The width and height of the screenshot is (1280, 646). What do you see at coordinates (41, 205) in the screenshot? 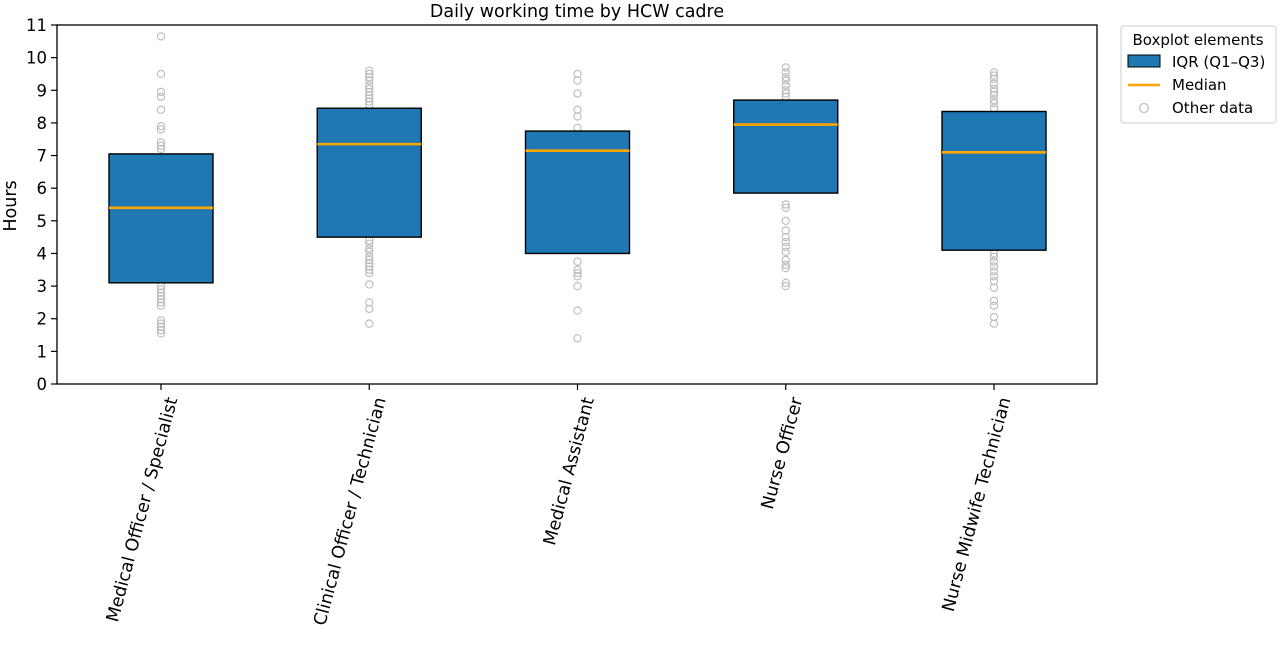
I see `y-axis: 0 1 2 3 4 5 6 7 8 9 10 11` at bounding box center [41, 205].